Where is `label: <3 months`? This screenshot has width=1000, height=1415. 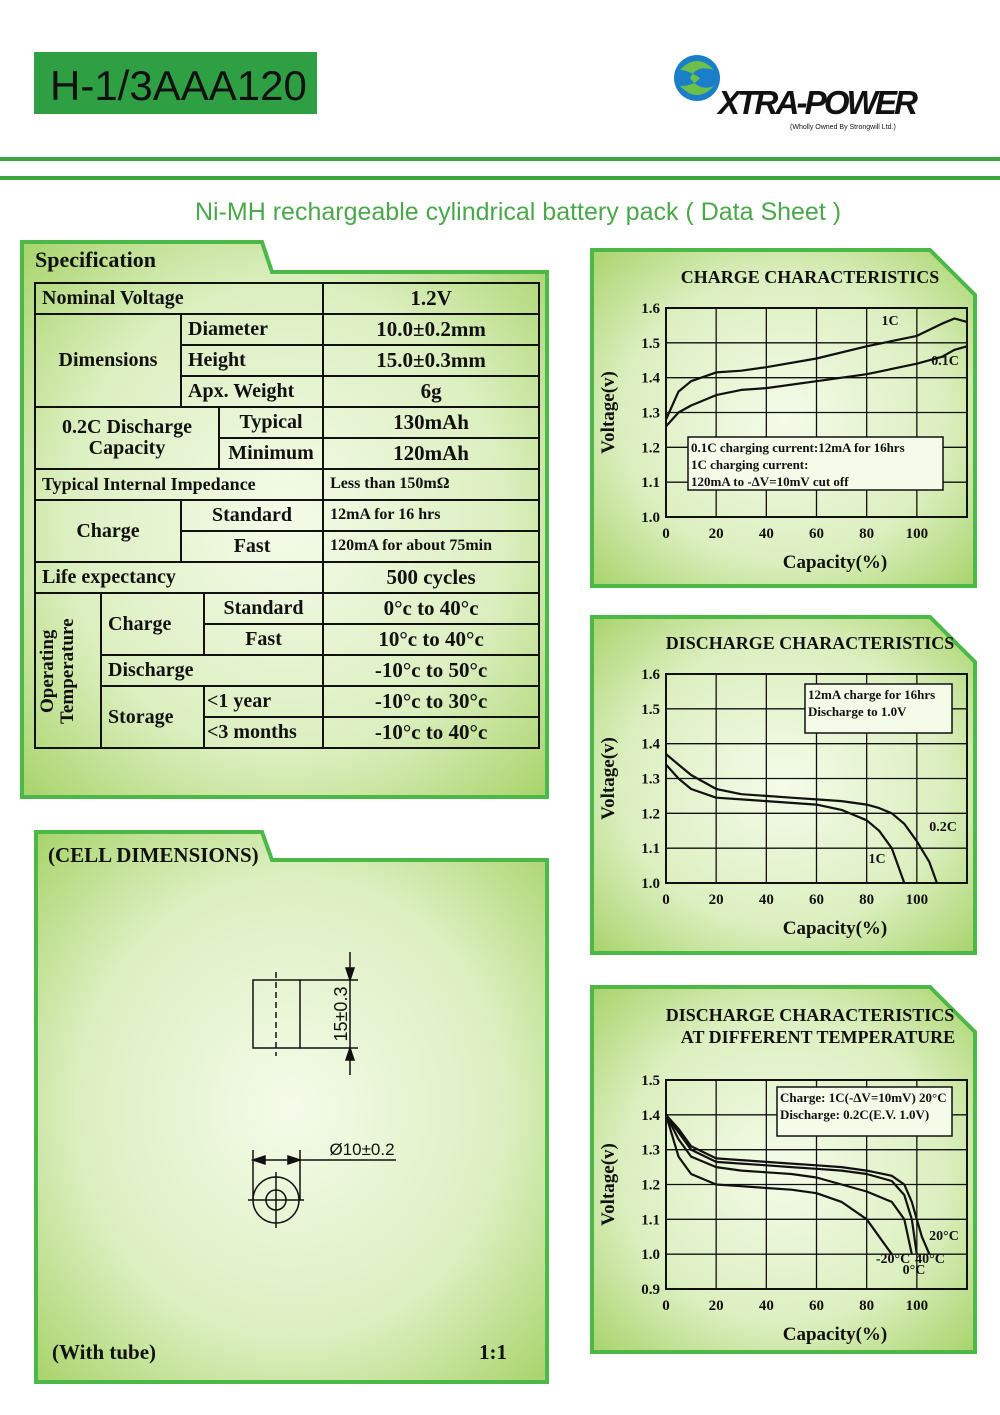 label: <3 months is located at coordinates (263, 732).